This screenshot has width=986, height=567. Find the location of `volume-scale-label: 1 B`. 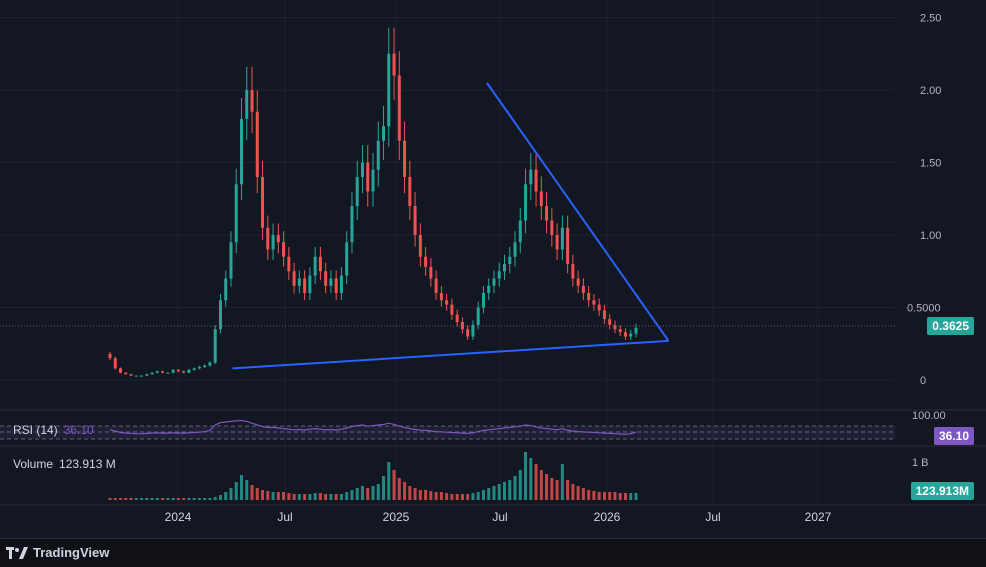

volume-scale-label: 1 B is located at coordinates (920, 463).